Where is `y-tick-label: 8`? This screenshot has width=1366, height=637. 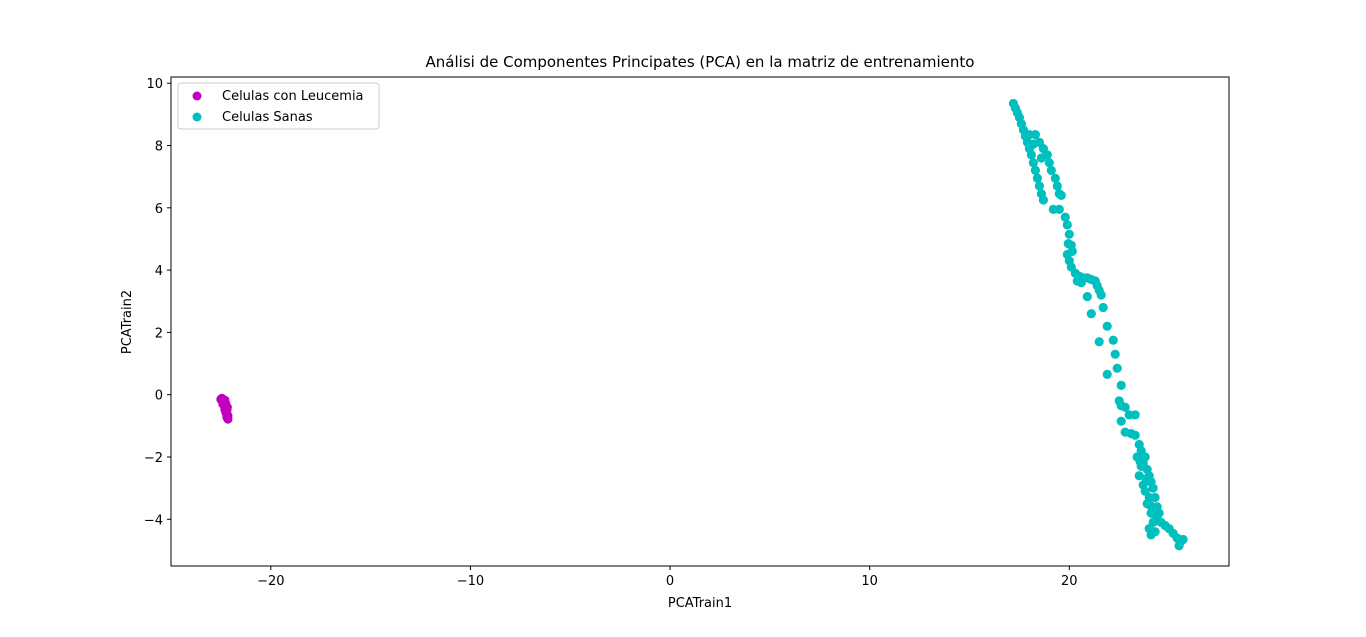 y-tick-label: 8 is located at coordinates (159, 147).